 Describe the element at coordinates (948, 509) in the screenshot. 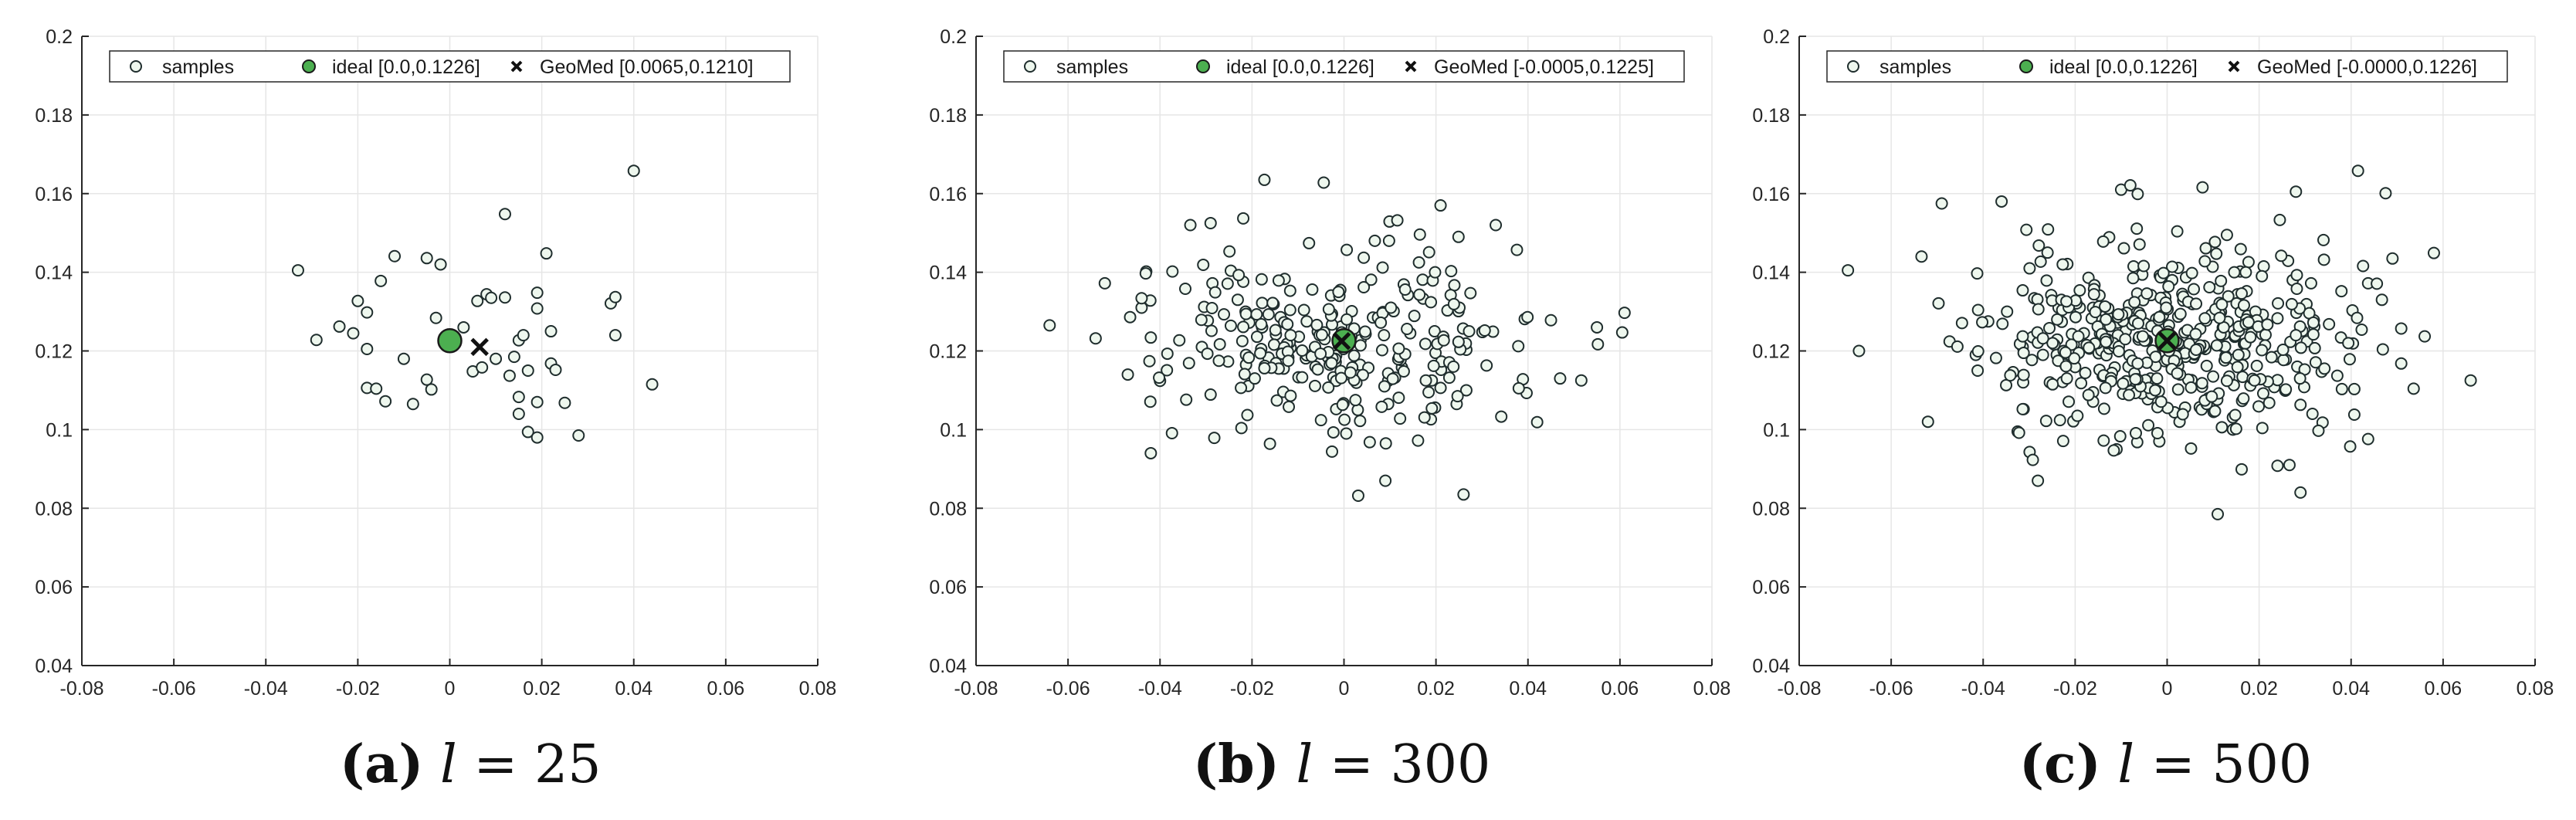

I see `y-tick-label: 0.08` at that location.